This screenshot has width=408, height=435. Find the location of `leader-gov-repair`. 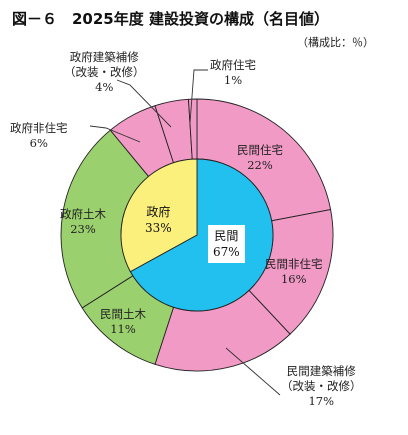

leader-gov-repair is located at coordinates (144, 103).